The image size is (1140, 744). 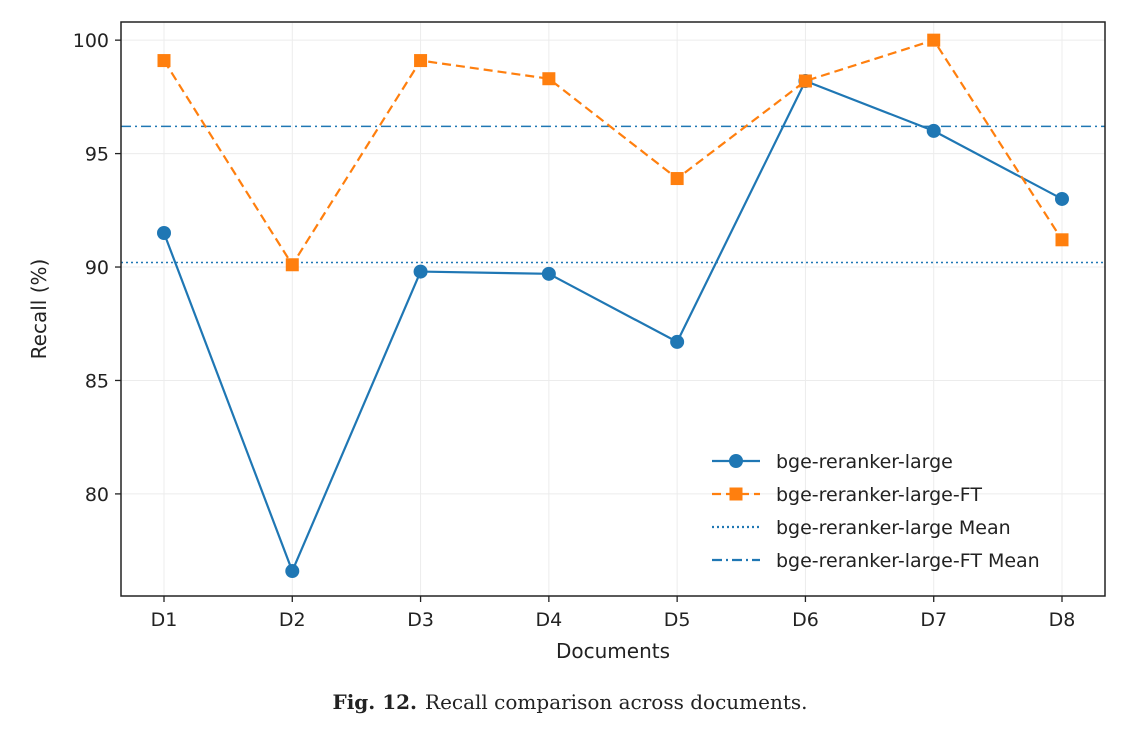 I want to click on legend-label: bge-reranker-large, so click(x=864, y=462).